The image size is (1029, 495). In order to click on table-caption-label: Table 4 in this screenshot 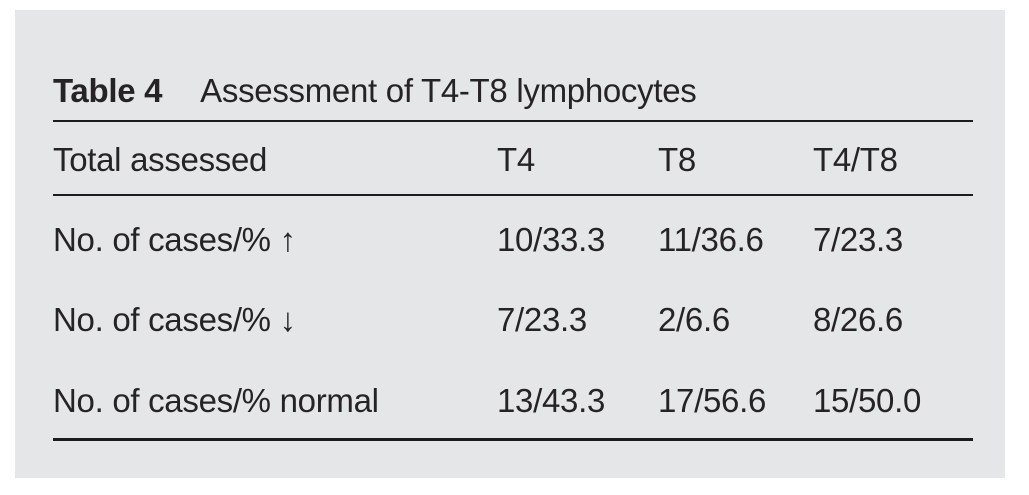, I will do `click(108, 90)`.